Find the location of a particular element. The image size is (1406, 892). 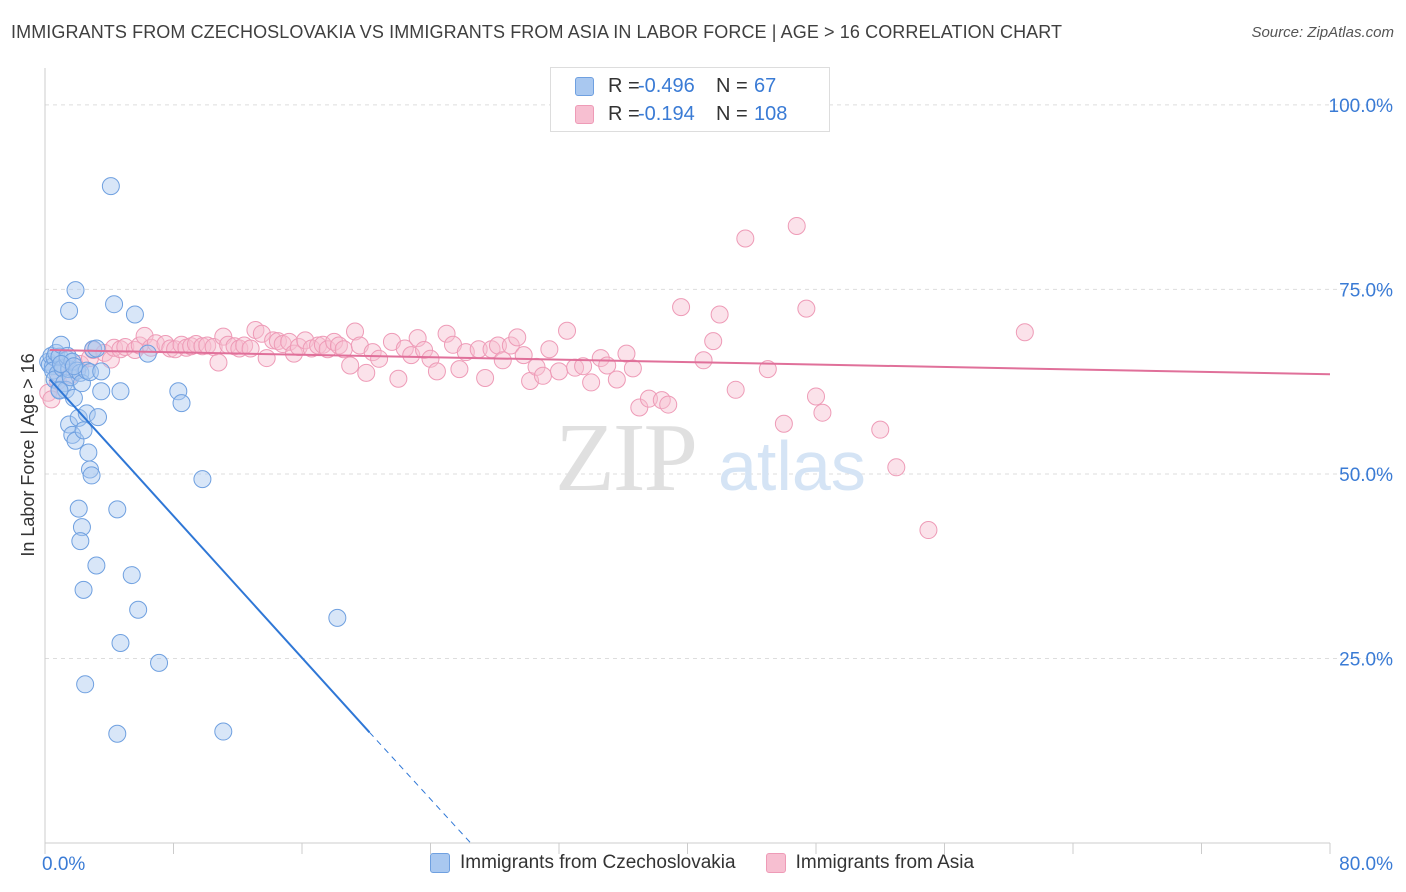

legend-n-label: N = is located at coordinates (732, 113).